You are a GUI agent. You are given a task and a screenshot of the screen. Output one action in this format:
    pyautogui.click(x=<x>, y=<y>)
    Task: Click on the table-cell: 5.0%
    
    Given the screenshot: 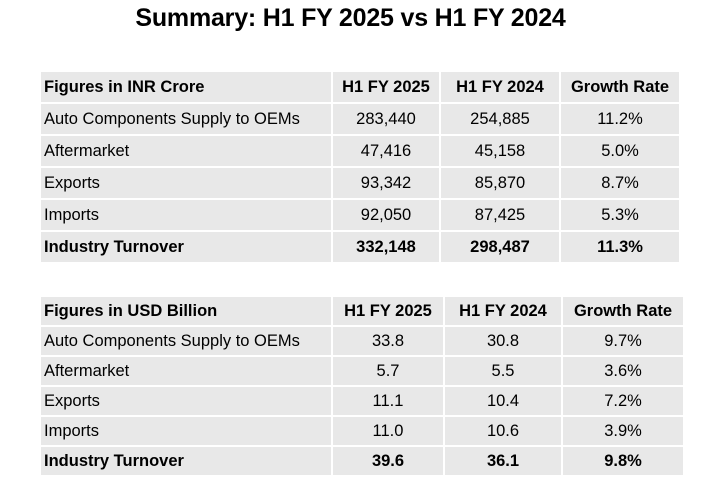 What is the action you would take?
    pyautogui.click(x=620, y=151)
    